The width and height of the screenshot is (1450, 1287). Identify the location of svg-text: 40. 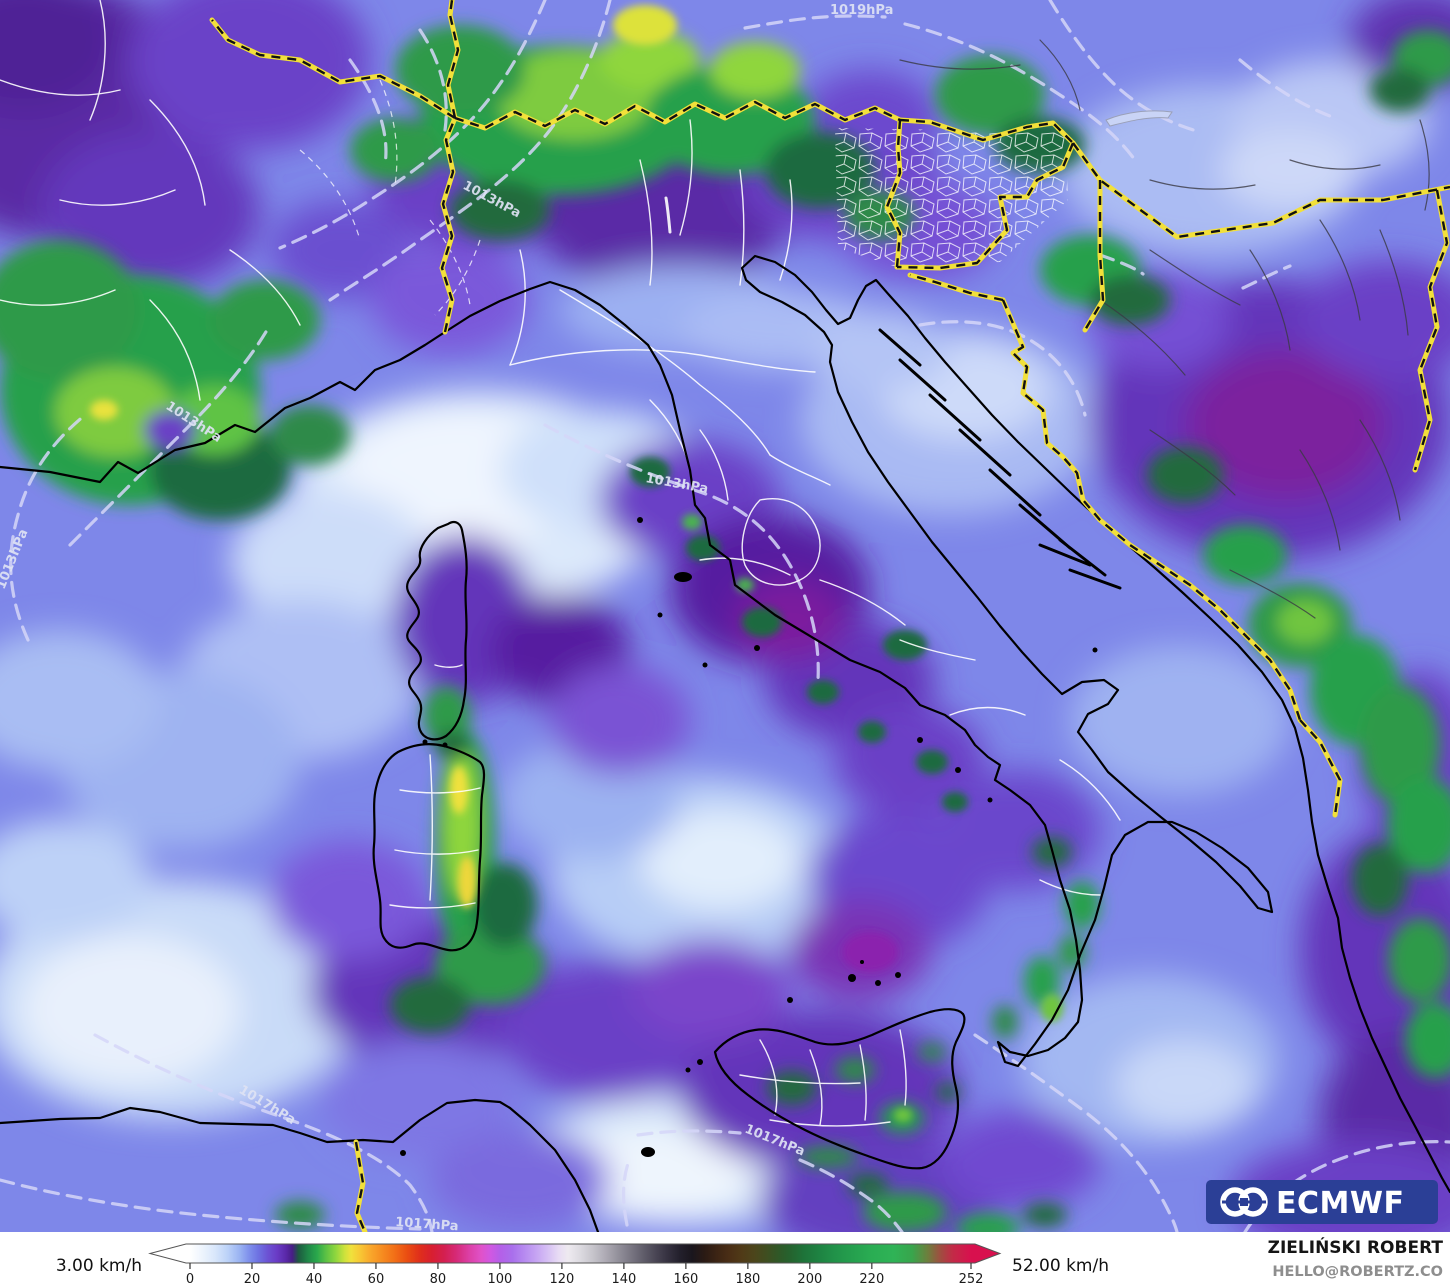
(314, 1279).